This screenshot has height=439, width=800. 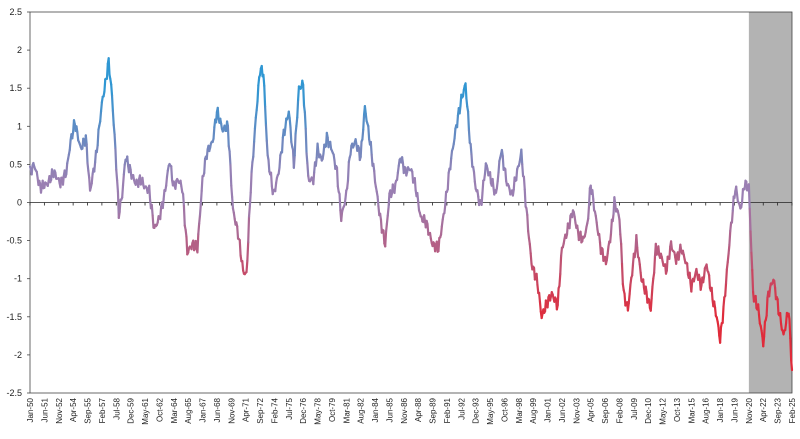 I want to click on x-tick-label: Sep-06, so click(x=605, y=410).